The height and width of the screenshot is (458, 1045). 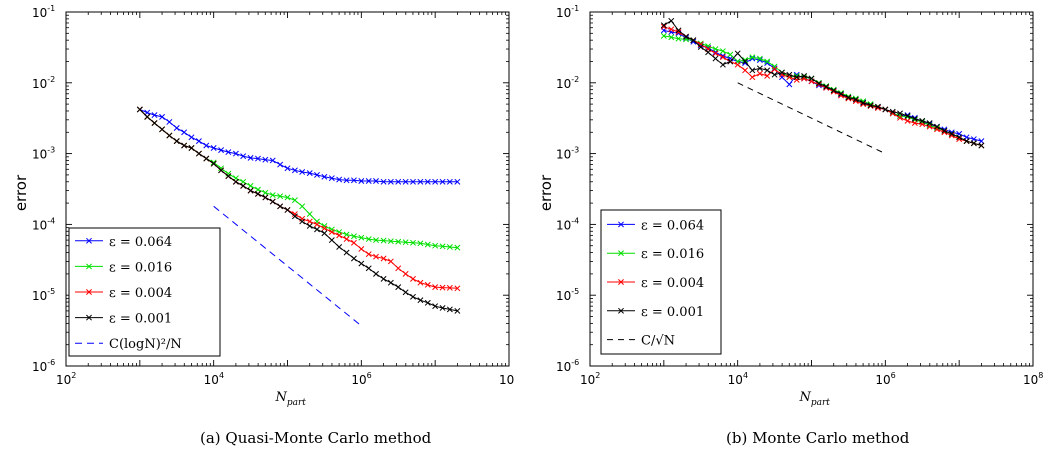 What do you see at coordinates (658, 341) in the screenshot?
I see `legend-label: C/√N` at bounding box center [658, 341].